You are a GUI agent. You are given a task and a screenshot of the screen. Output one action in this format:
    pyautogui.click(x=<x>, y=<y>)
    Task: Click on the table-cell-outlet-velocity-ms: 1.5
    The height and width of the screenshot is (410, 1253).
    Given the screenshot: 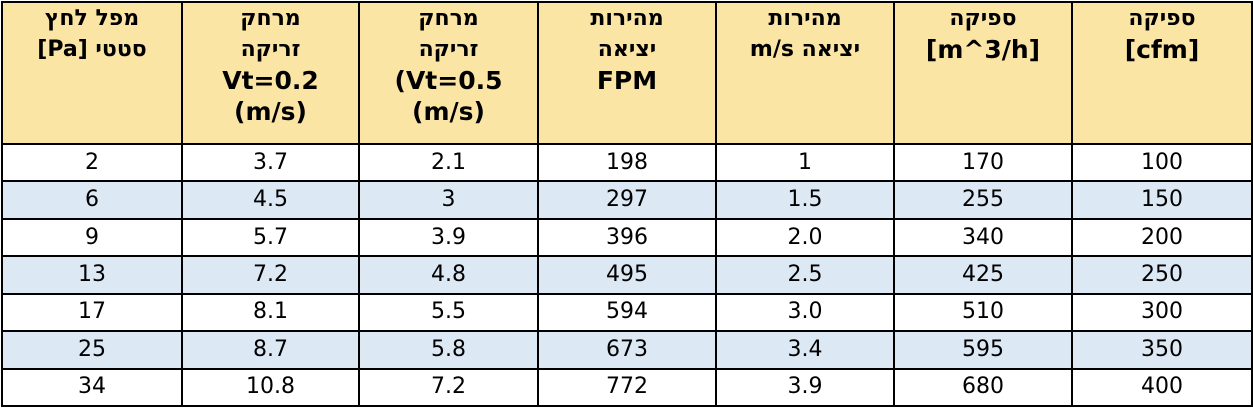 What is the action you would take?
    pyautogui.click(x=805, y=200)
    